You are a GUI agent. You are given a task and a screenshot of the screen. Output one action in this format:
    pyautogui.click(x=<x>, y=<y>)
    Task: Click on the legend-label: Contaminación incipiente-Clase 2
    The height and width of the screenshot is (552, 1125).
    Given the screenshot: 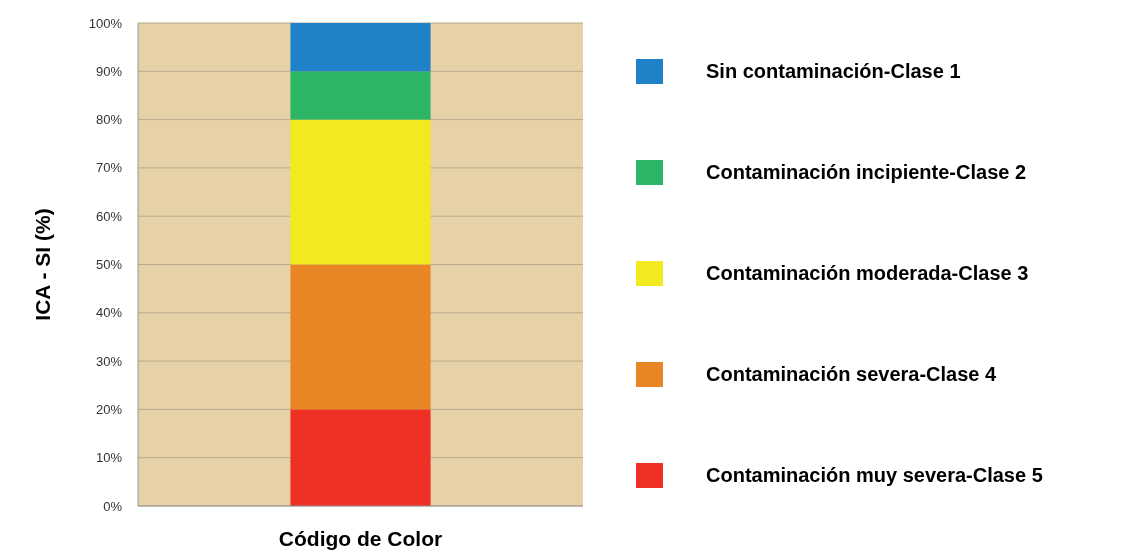 What is the action you would take?
    pyautogui.click(x=866, y=172)
    